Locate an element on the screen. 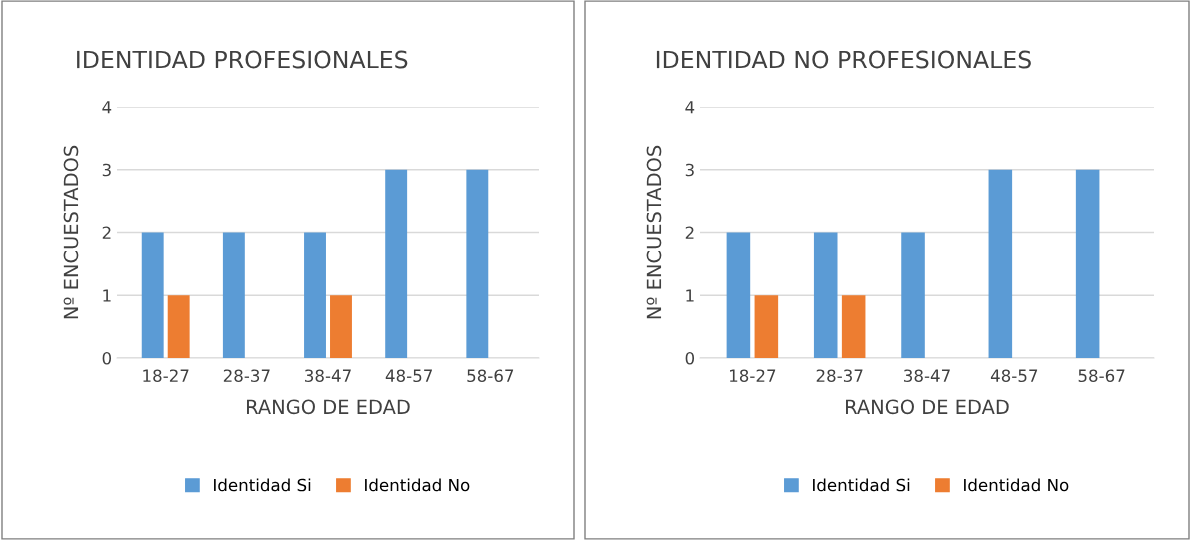  chart-title: IDENTIDAD NO PROFESIONALES is located at coordinates (843, 59).